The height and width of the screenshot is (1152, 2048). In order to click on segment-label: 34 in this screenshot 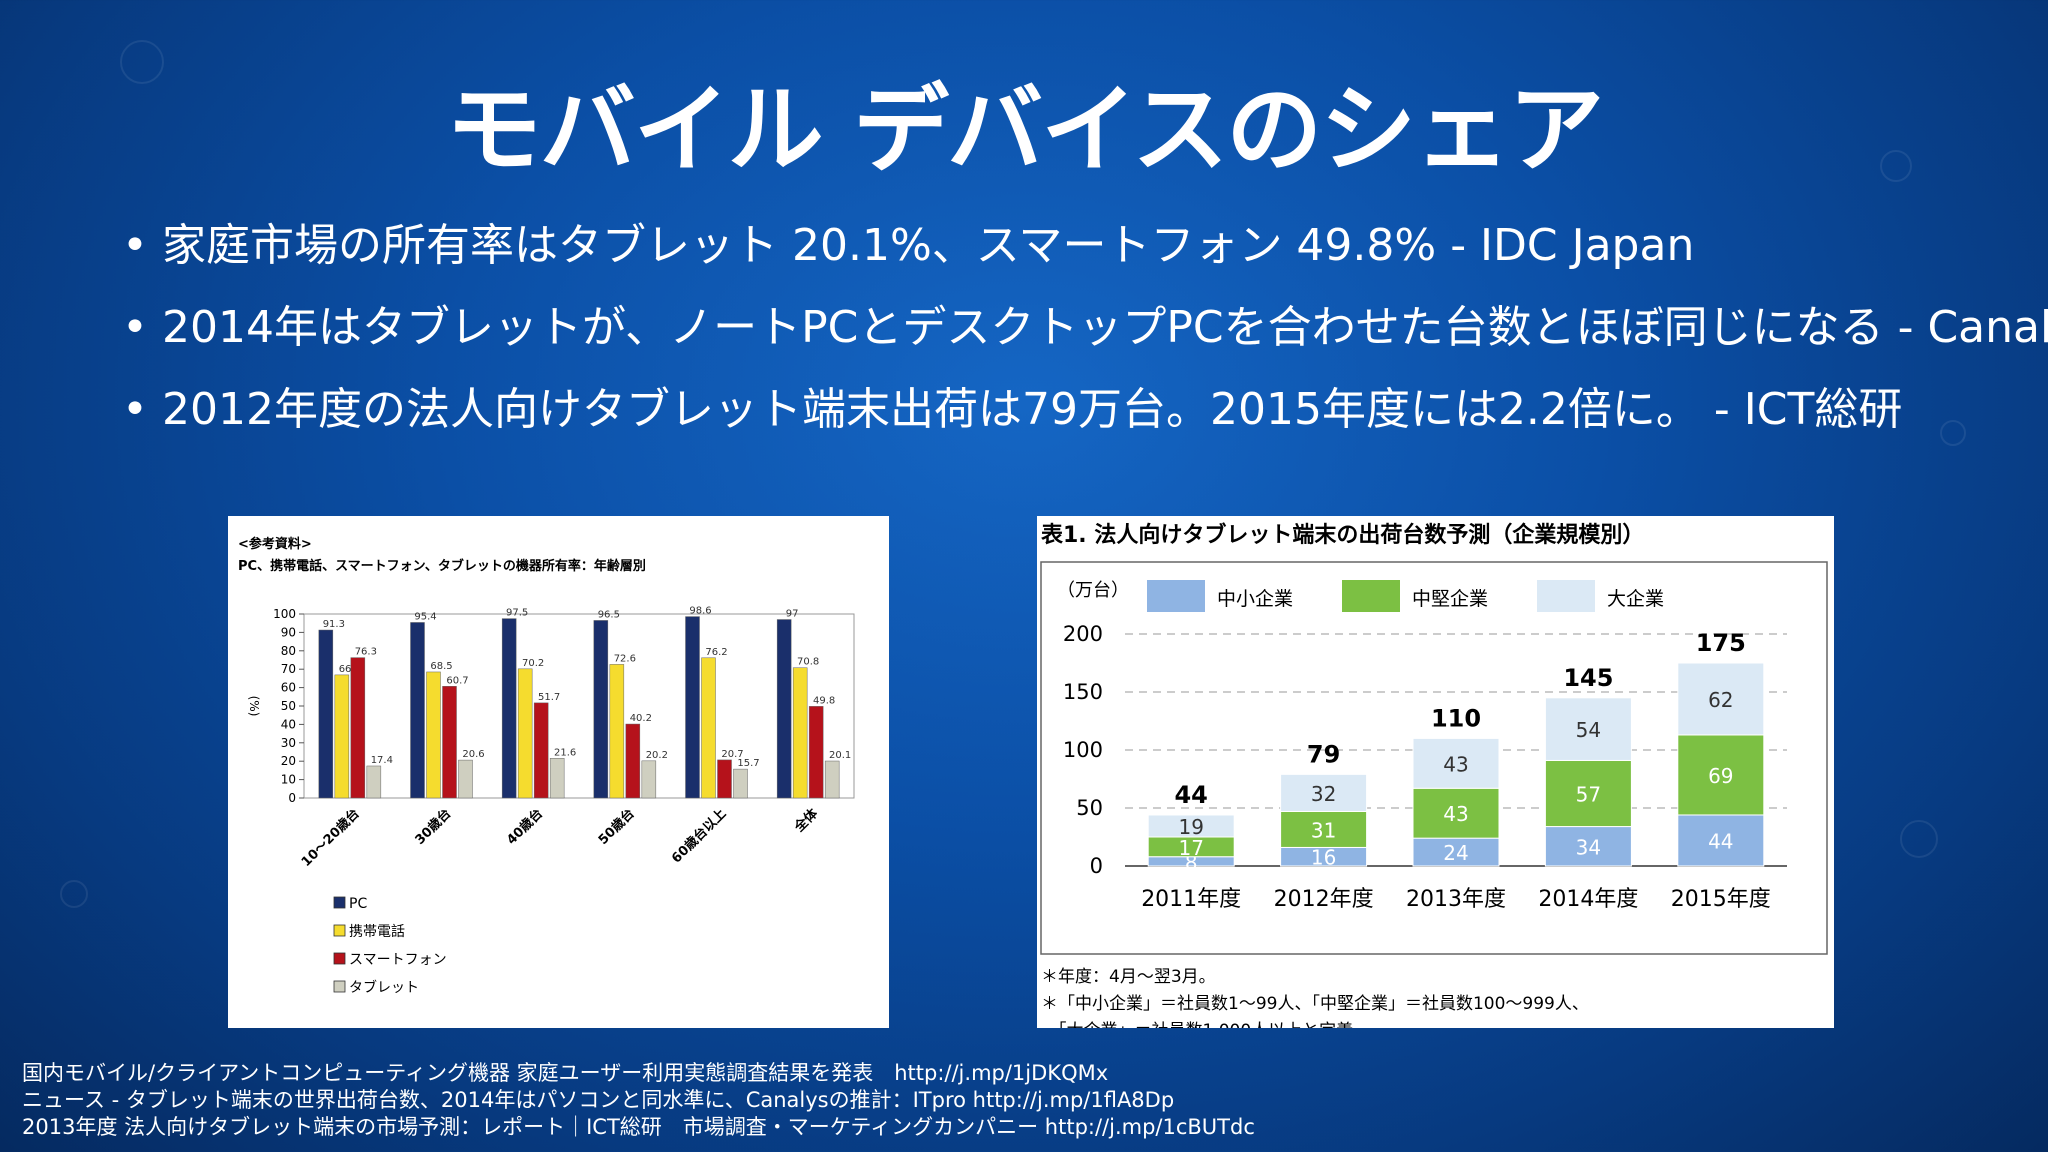, I will do `click(1588, 847)`.